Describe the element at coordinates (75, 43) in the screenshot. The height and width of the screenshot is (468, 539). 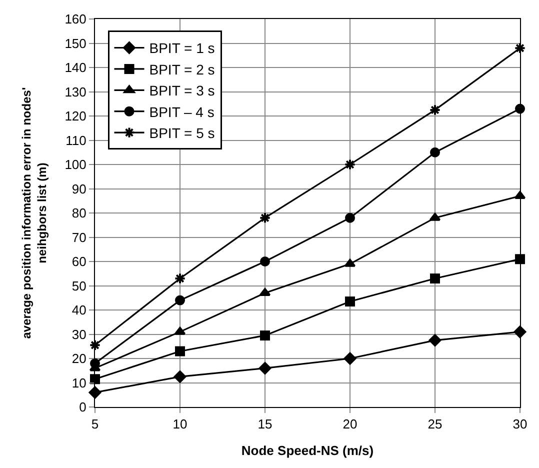
I see `y-tick-label: 150` at that location.